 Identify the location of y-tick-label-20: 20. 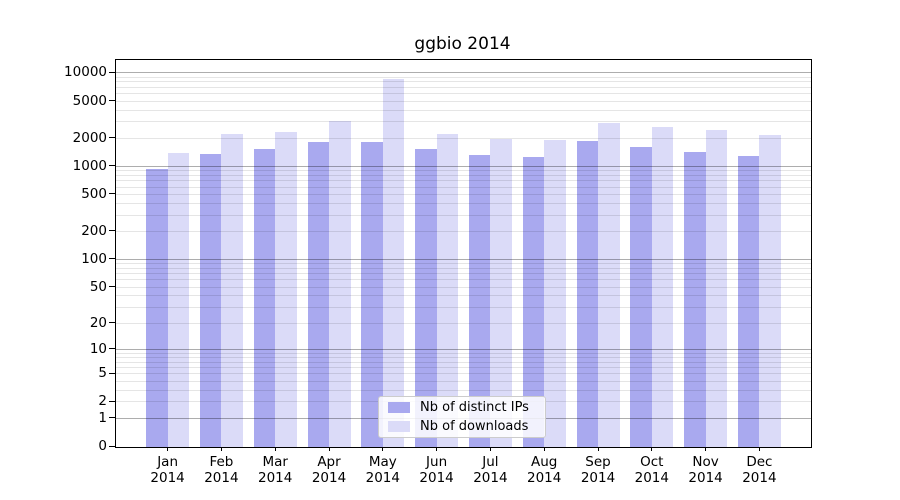
(98, 322).